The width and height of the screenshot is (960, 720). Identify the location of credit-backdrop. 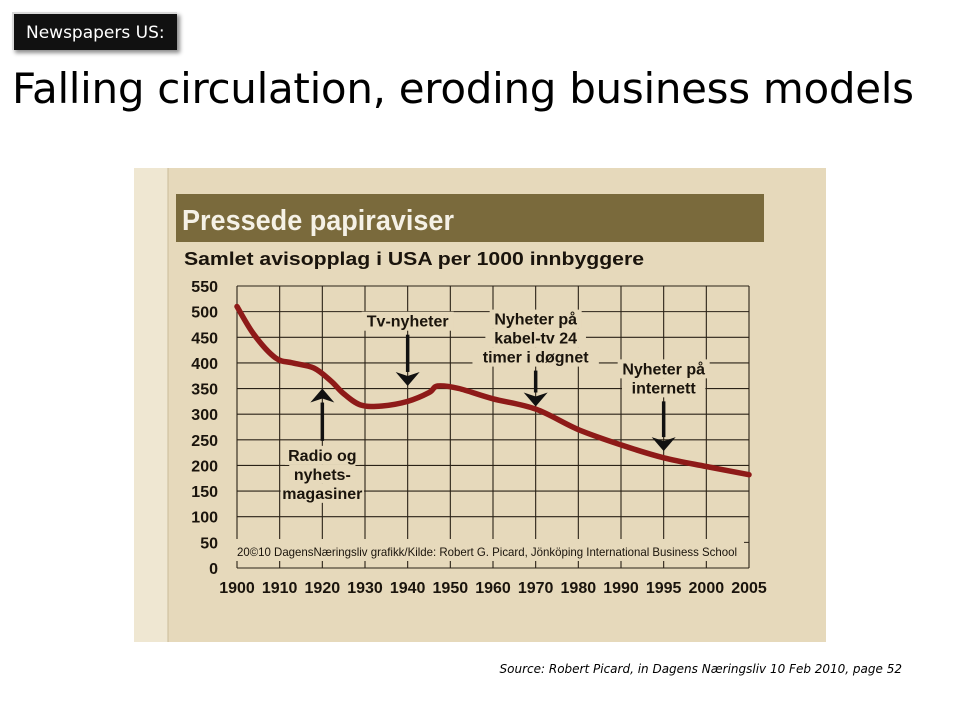
(489, 550).